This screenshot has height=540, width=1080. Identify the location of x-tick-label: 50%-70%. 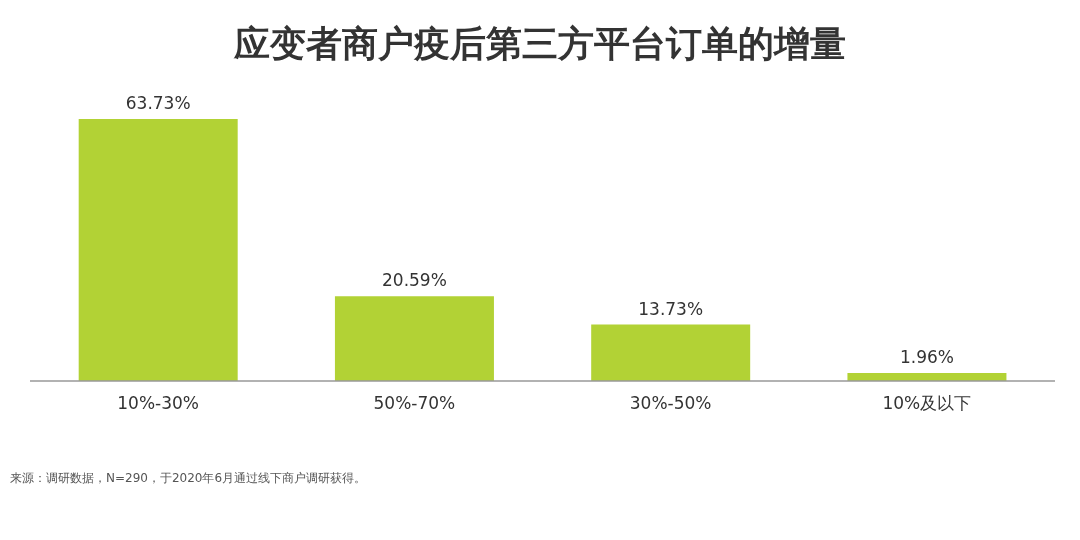
(414, 403).